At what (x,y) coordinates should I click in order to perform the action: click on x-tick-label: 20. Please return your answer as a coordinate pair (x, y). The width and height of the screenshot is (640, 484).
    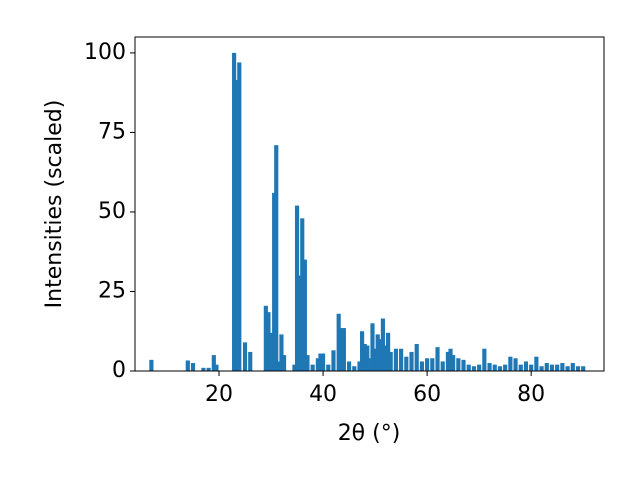
    Looking at the image, I should click on (219, 394).